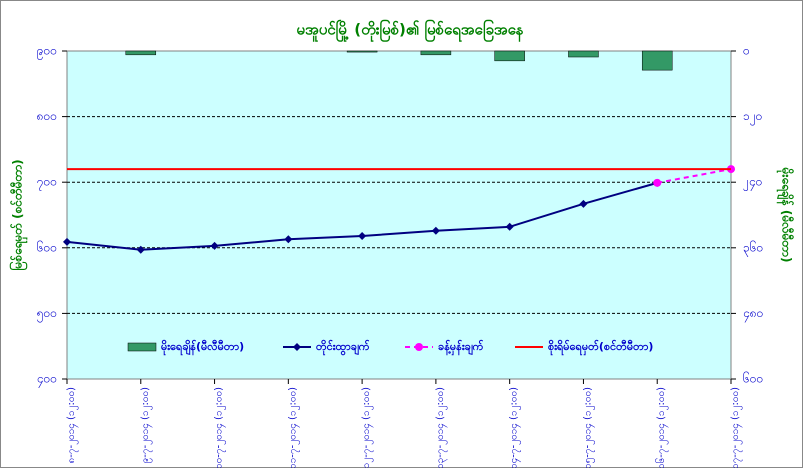  What do you see at coordinates (367, 427) in the screenshot?
I see `x-tick-label: ၁၂-၇-၂၀၁၄ (၁၂:၀၀)` at bounding box center [367, 427].